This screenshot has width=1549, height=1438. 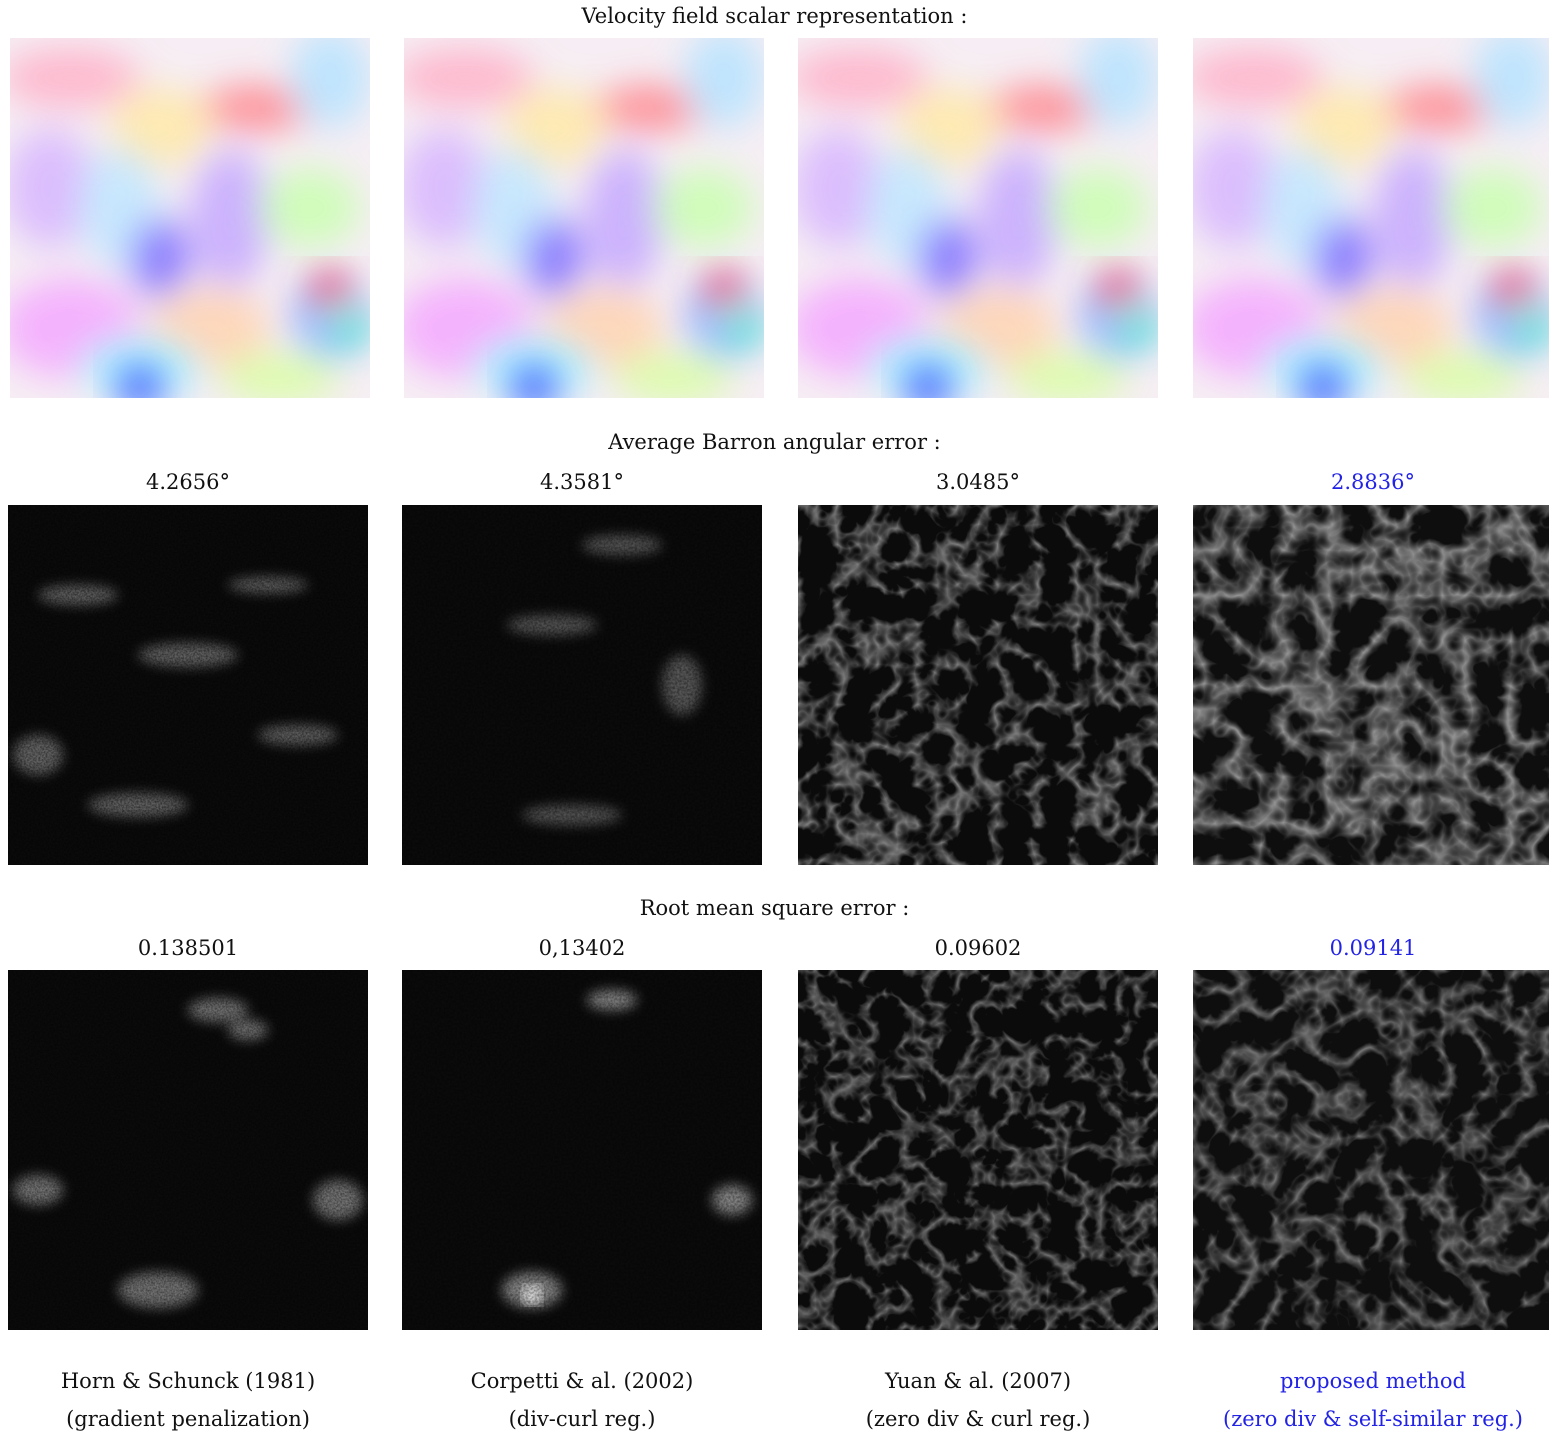 What do you see at coordinates (774, 908) in the screenshot?
I see `section-title-rmse: Root mean square error :` at bounding box center [774, 908].